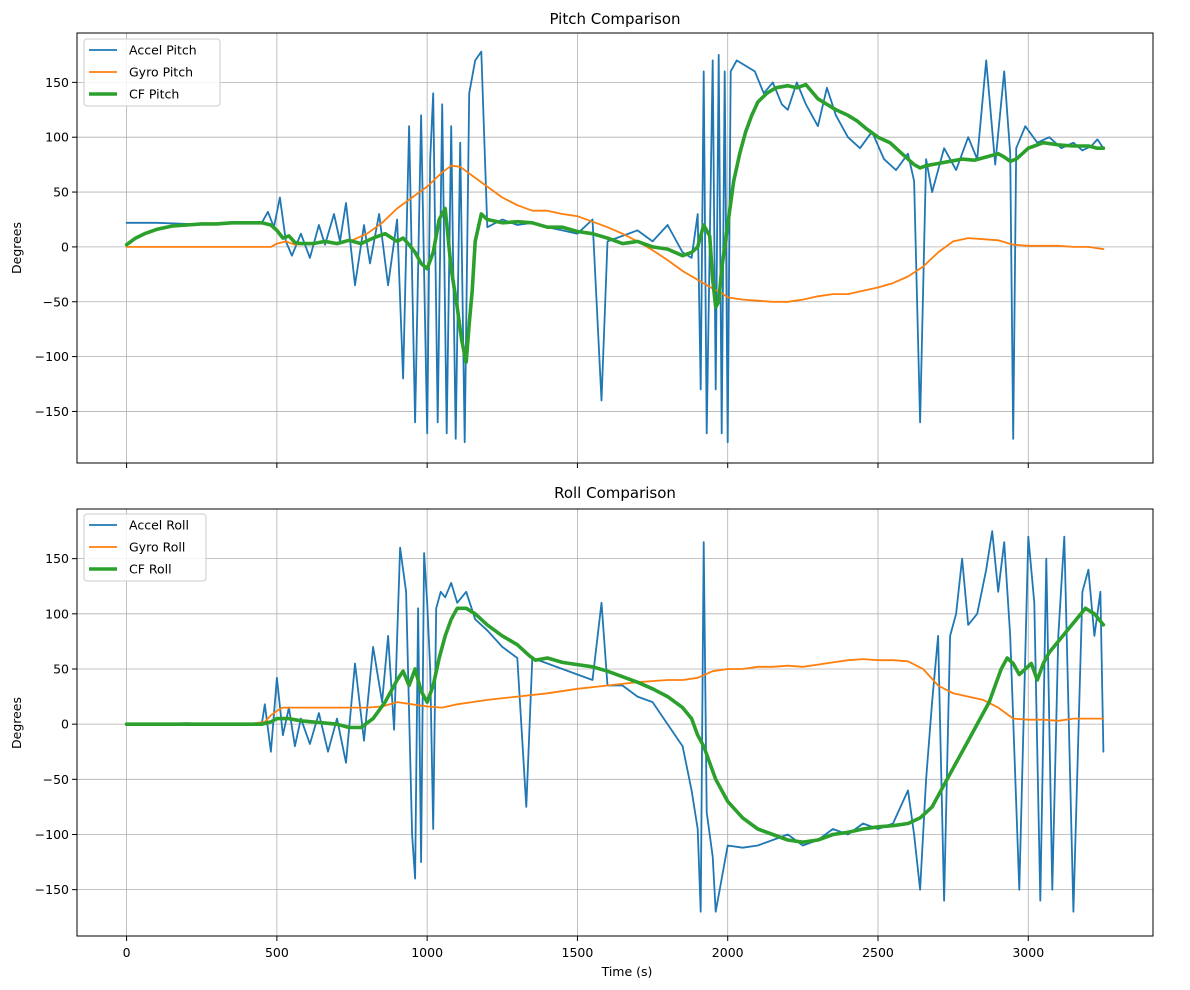 The width and height of the screenshot is (1190, 990). I want to click on pitch-y-tick-label--150: −150, so click(52, 411).